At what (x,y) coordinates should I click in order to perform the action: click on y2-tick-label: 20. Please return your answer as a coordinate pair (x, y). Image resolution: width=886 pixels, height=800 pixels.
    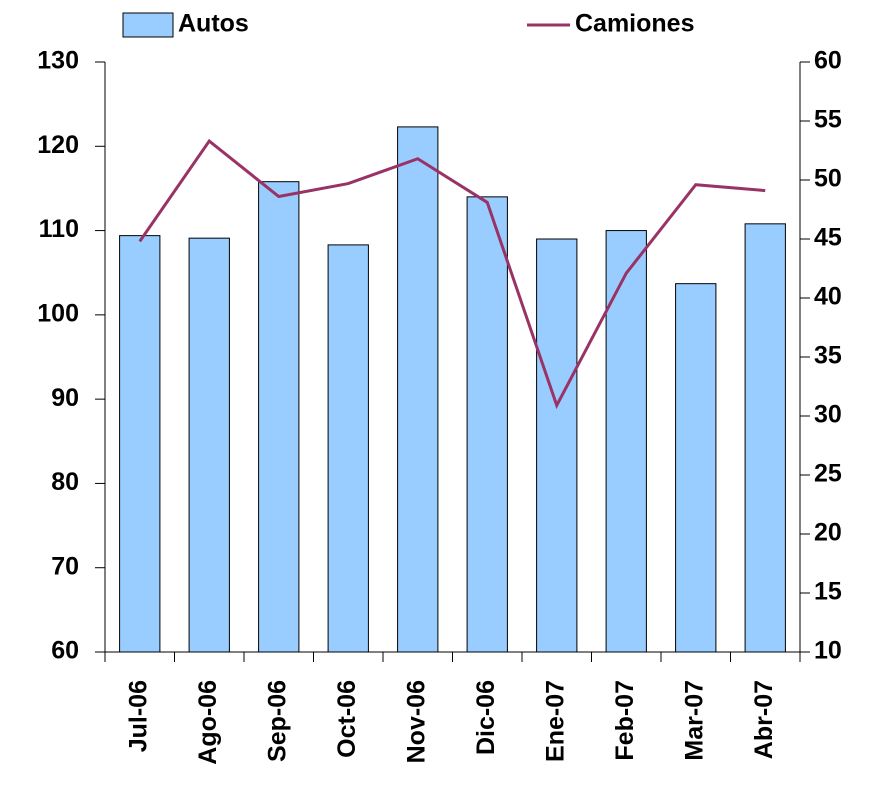
    Looking at the image, I should click on (828, 533).